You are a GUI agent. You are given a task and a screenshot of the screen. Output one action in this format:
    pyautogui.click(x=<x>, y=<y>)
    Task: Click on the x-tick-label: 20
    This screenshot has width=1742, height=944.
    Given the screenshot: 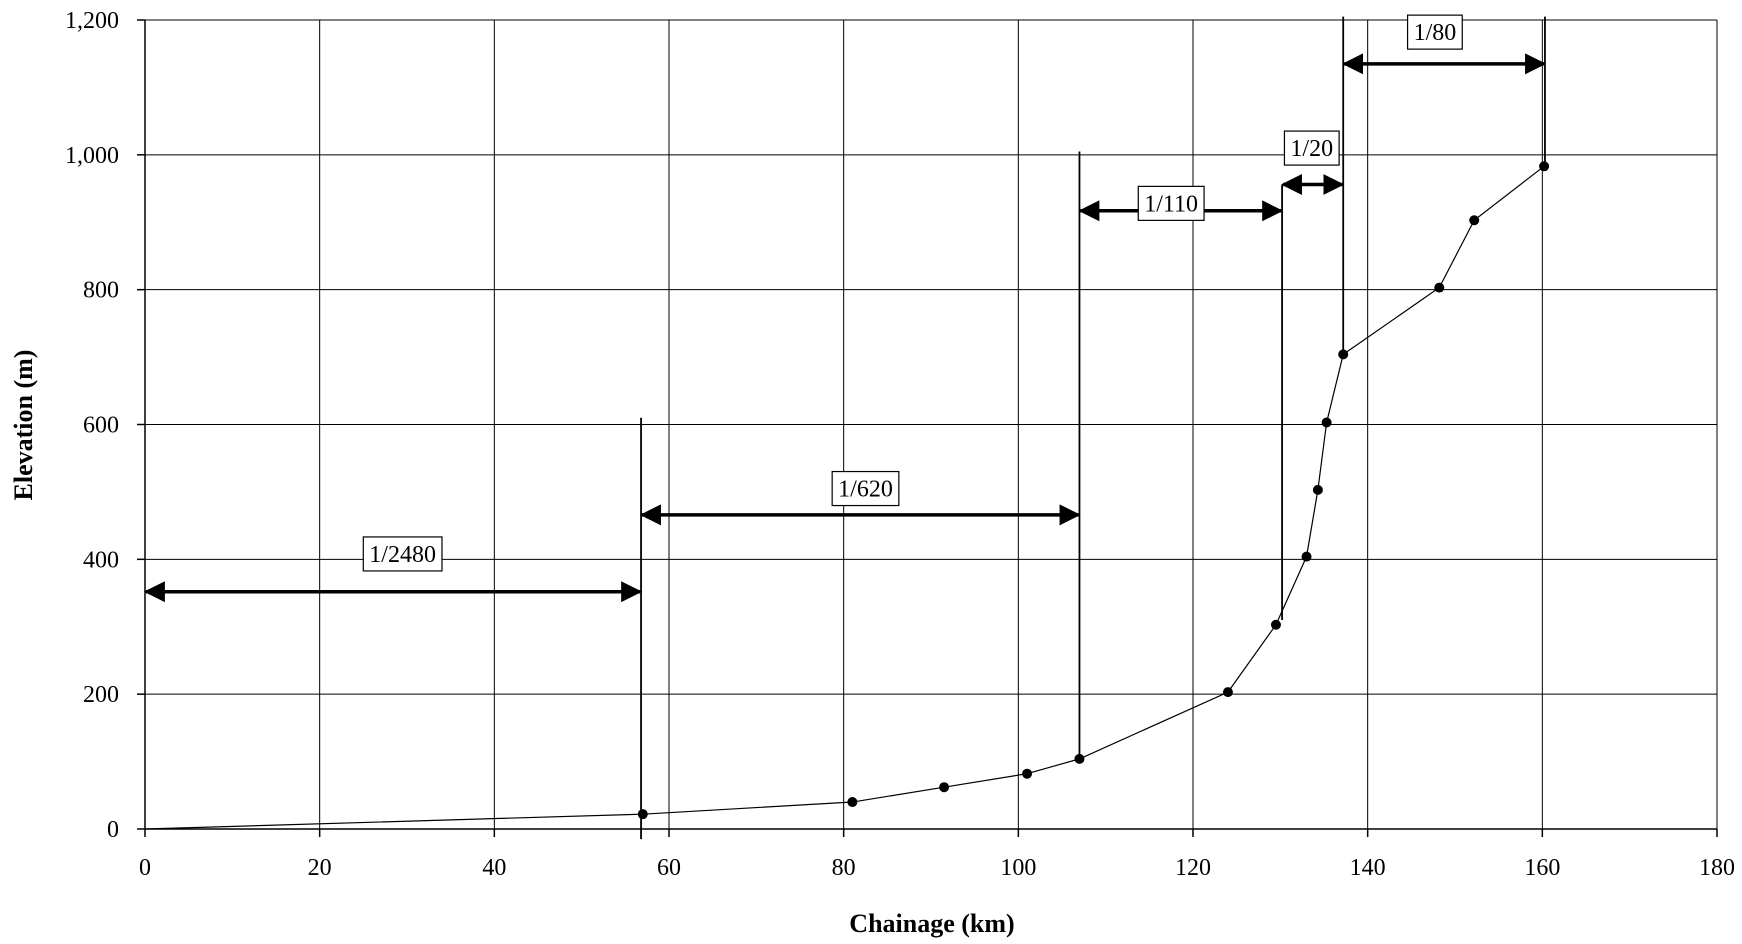 What is the action you would take?
    pyautogui.click(x=320, y=868)
    